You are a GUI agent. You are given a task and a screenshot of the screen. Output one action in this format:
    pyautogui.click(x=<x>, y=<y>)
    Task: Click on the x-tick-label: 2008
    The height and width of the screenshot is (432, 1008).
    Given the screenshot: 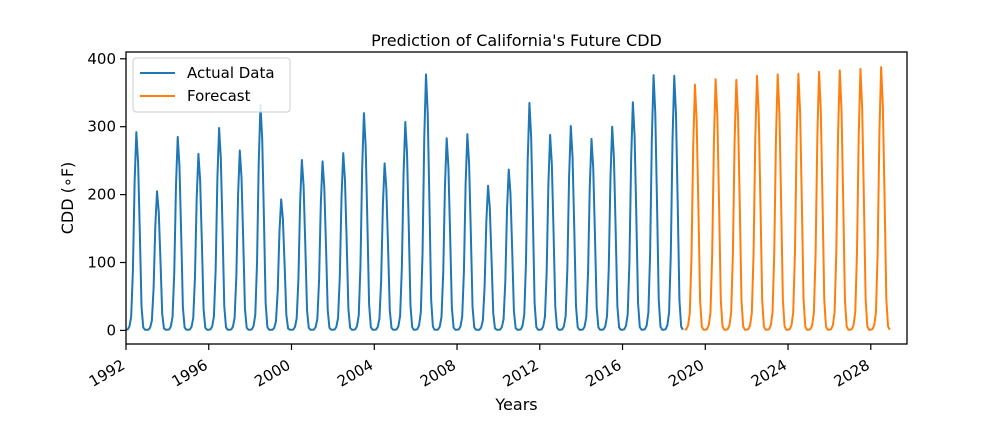 What is the action you would take?
    pyautogui.click(x=438, y=373)
    